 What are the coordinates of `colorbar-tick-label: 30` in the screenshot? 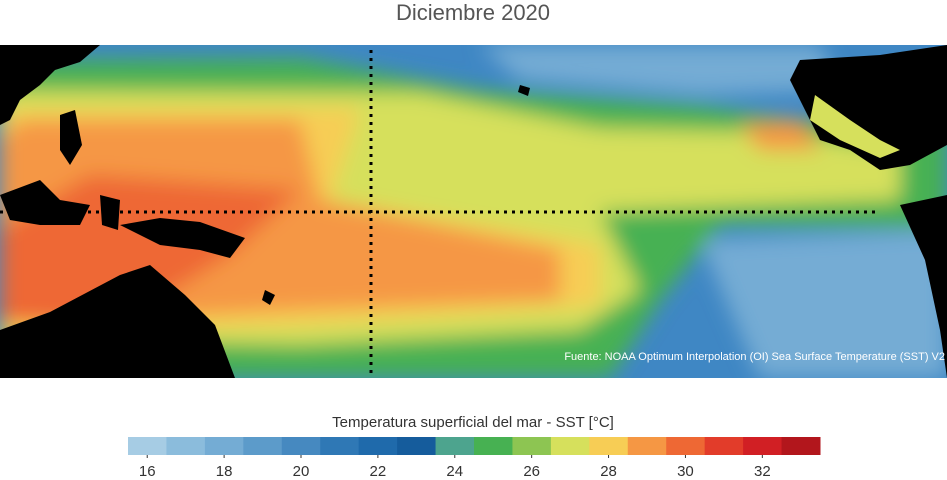 It's located at (685, 471).